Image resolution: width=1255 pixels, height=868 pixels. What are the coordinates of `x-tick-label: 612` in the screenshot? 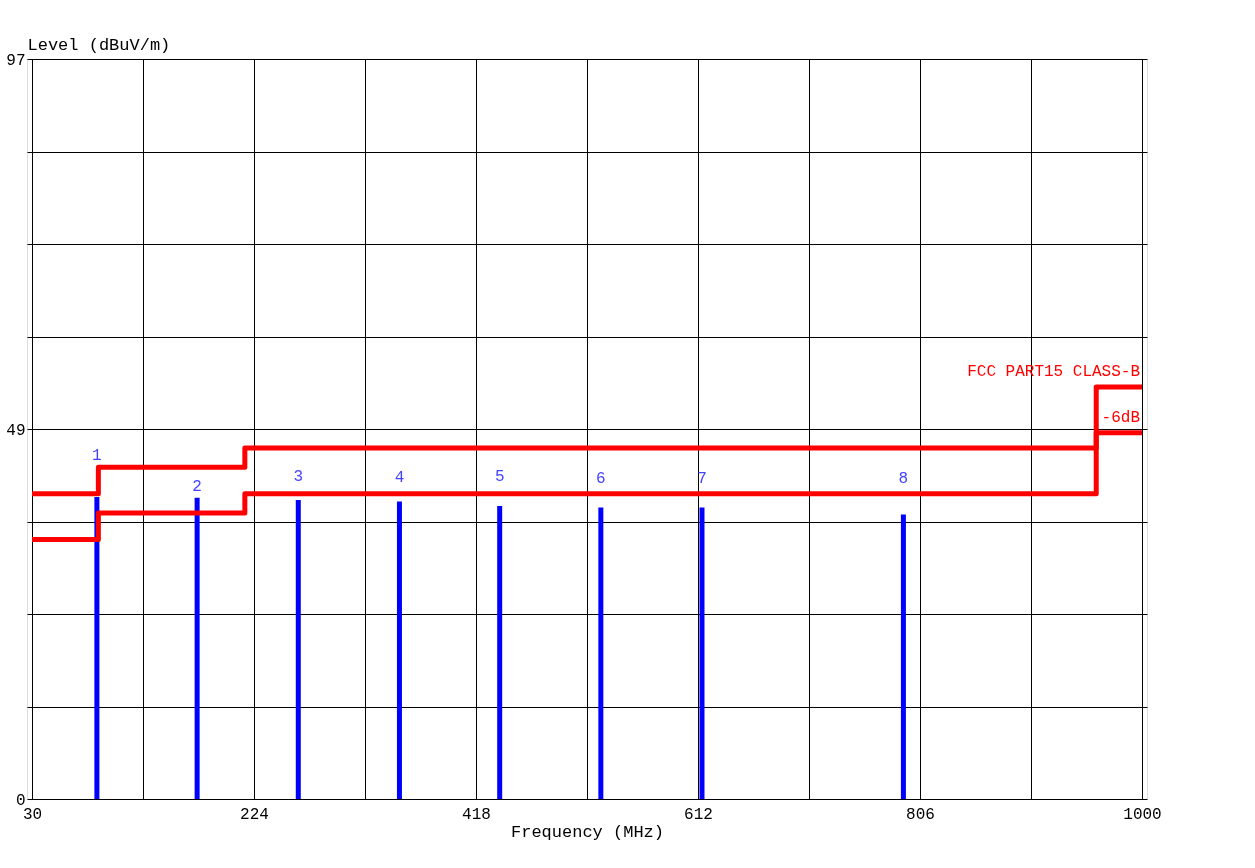 It's located at (698, 814).